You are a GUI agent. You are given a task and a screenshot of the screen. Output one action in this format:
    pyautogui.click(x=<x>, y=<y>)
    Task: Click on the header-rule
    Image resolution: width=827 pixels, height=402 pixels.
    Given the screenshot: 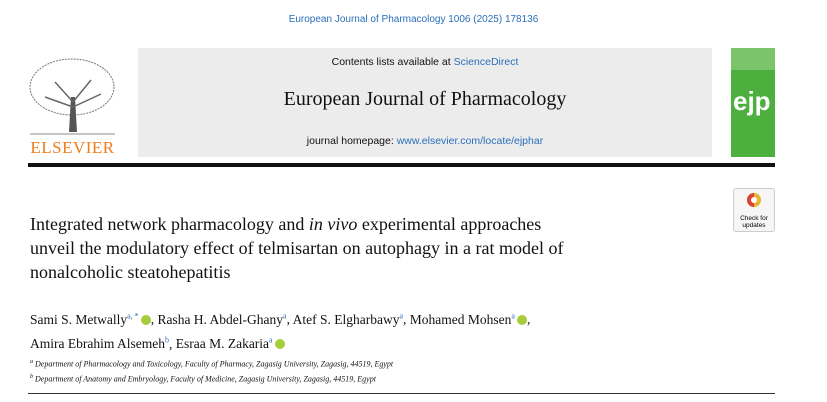 What is the action you would take?
    pyautogui.click(x=401, y=165)
    